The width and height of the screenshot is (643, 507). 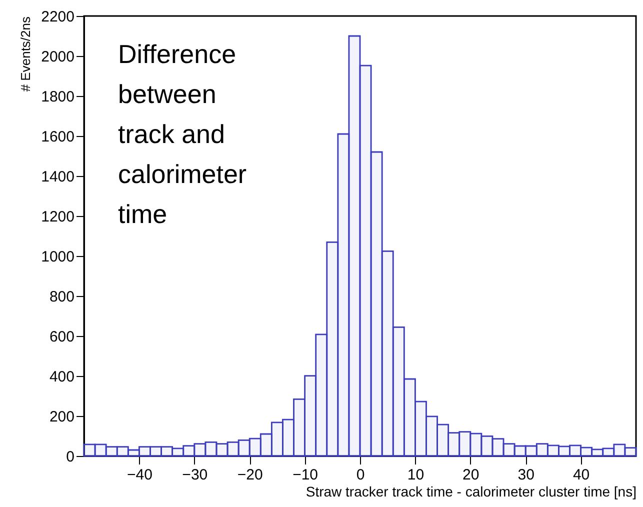 What do you see at coordinates (57, 17) in the screenshot?
I see `y-tick-label: 2200` at bounding box center [57, 17].